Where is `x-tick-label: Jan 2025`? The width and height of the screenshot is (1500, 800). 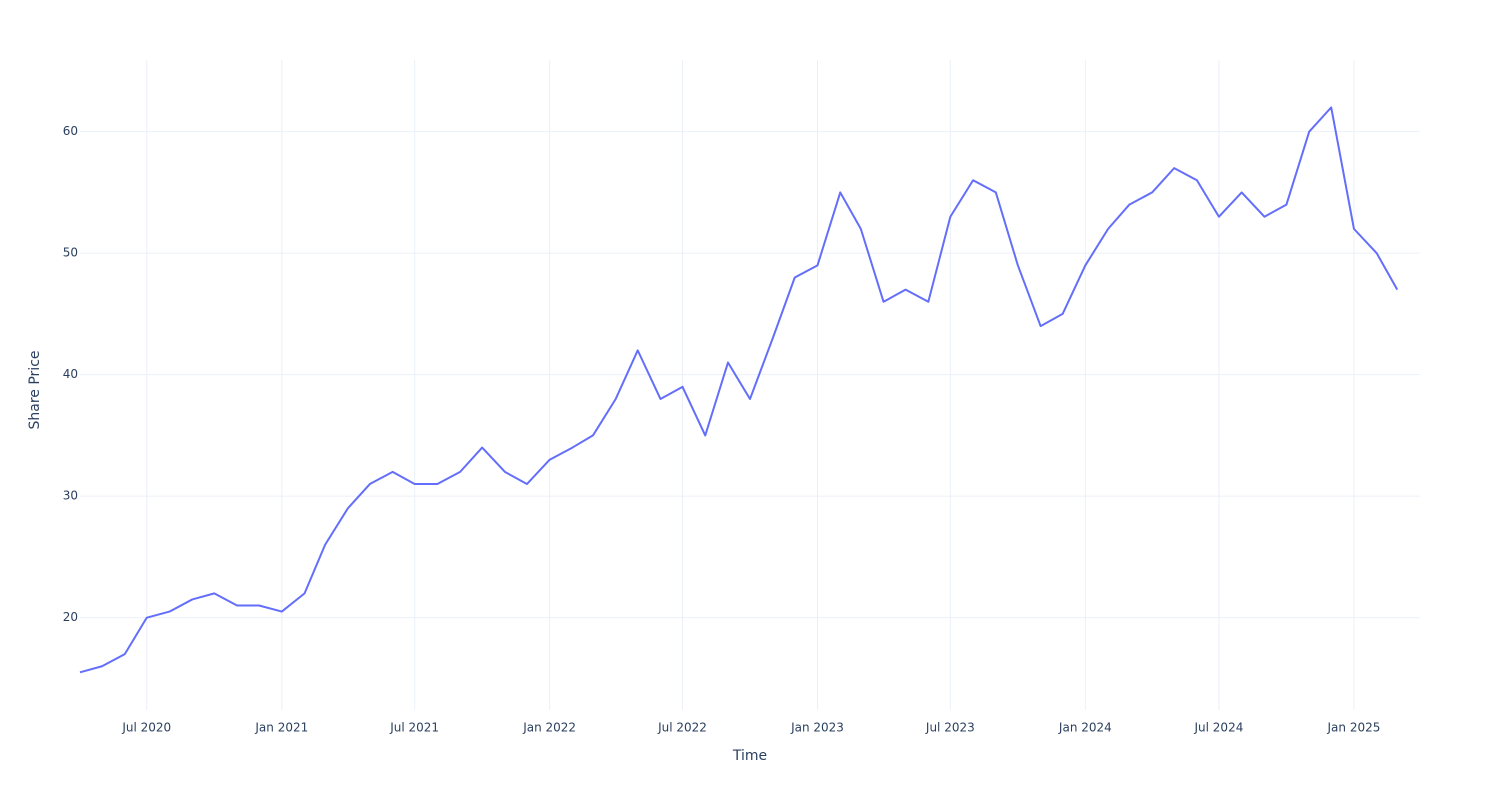
x-tick-label: Jan 2025 is located at coordinates (1354, 728).